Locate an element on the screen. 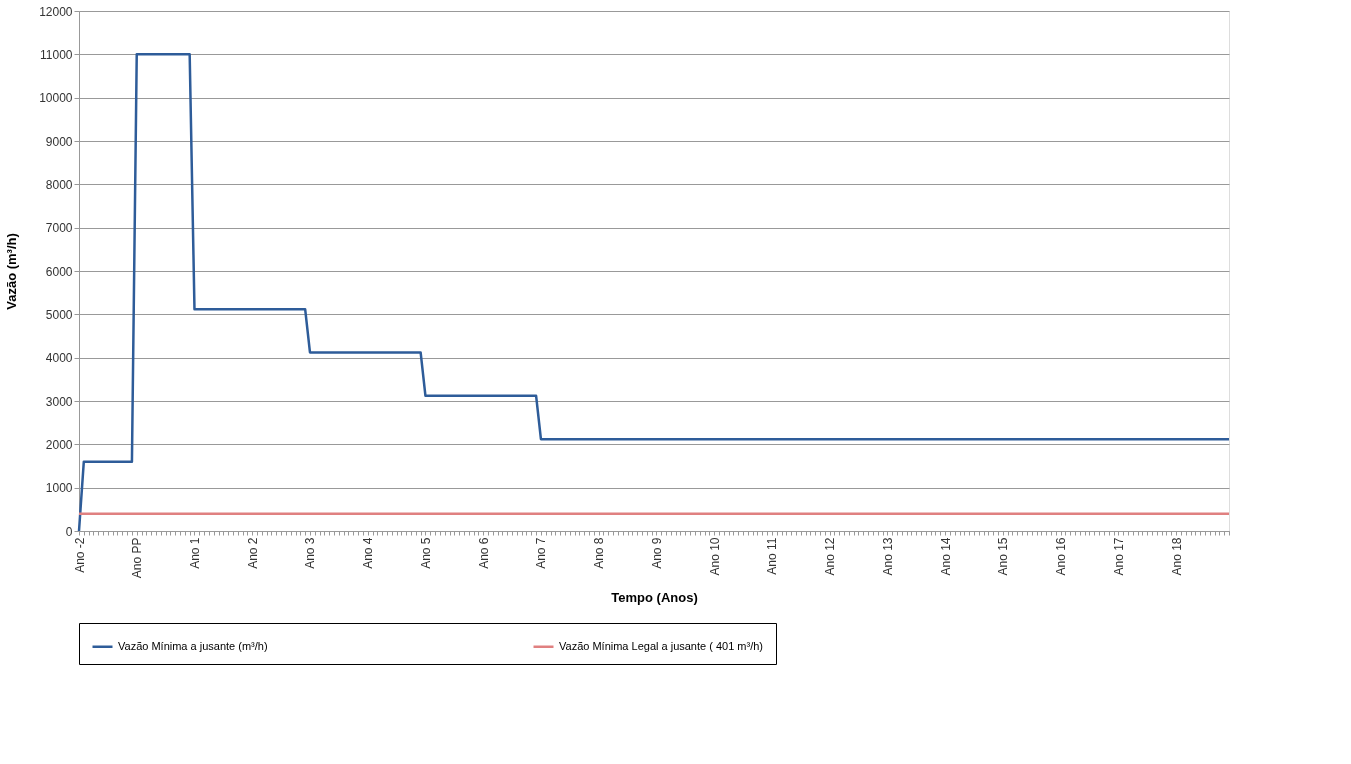 The image size is (1351, 764). y-tick-label: 0 is located at coordinates (69, 531).